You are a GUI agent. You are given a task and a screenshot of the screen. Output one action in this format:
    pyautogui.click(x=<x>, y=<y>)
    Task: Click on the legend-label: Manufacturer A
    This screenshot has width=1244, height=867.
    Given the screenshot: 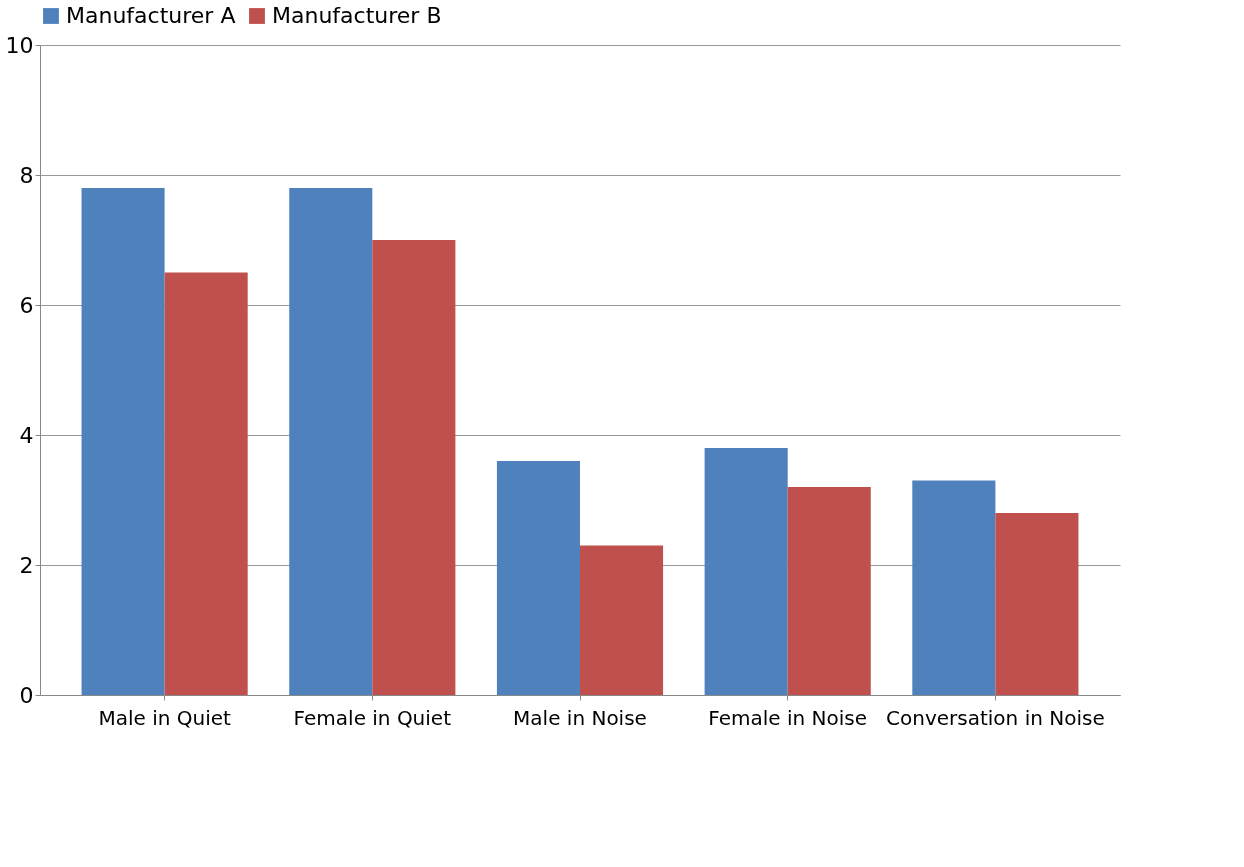 What is the action you would take?
    pyautogui.click(x=151, y=15)
    